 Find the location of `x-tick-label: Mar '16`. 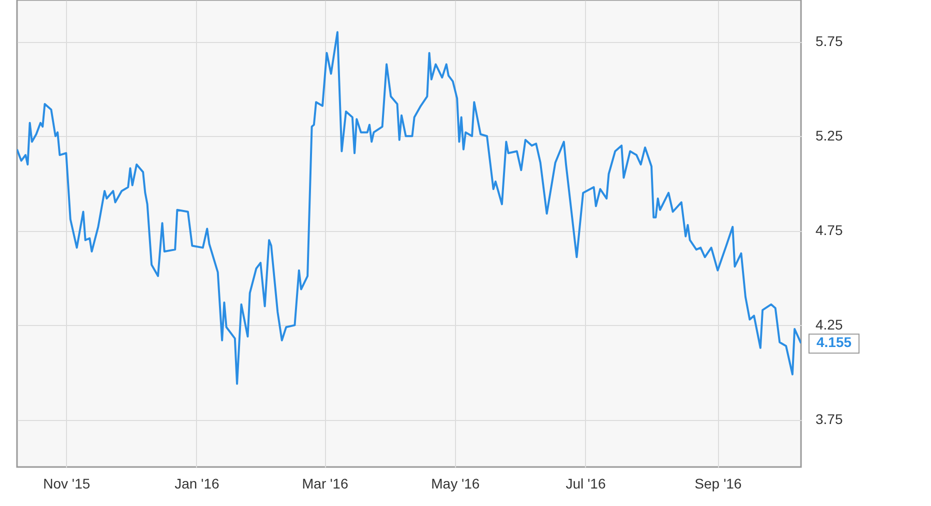

x-tick-label: Mar '16 is located at coordinates (325, 484).